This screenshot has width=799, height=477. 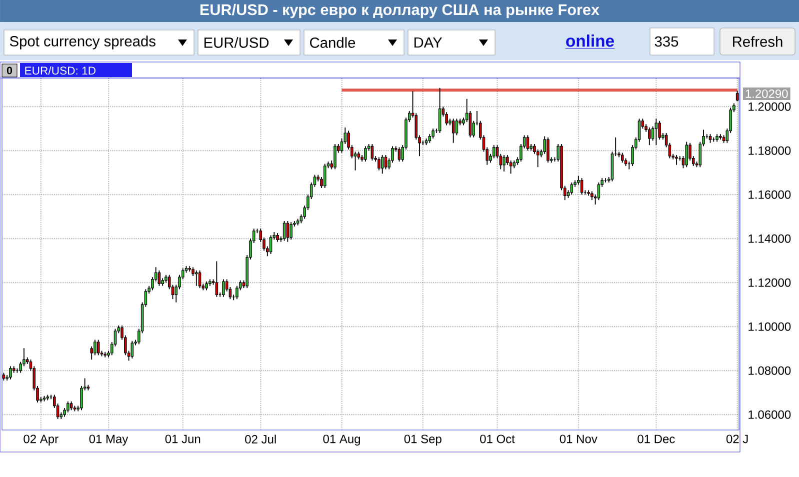 I want to click on y-tick-label: 1.14000, so click(x=769, y=238).